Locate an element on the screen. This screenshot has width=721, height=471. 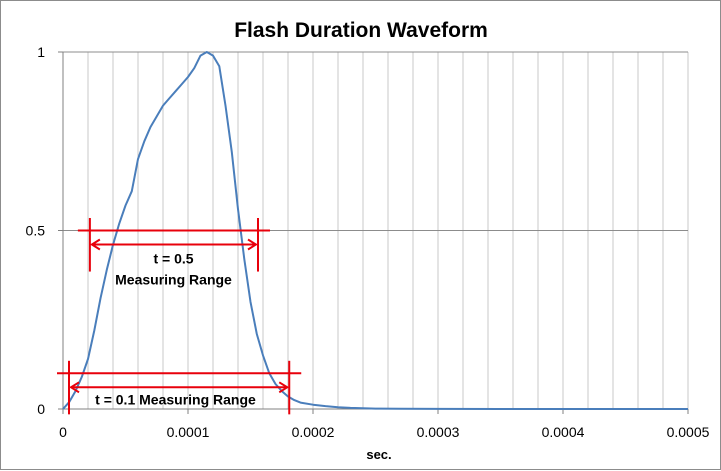
y-tick-label: 0.5 is located at coordinates (36, 231).